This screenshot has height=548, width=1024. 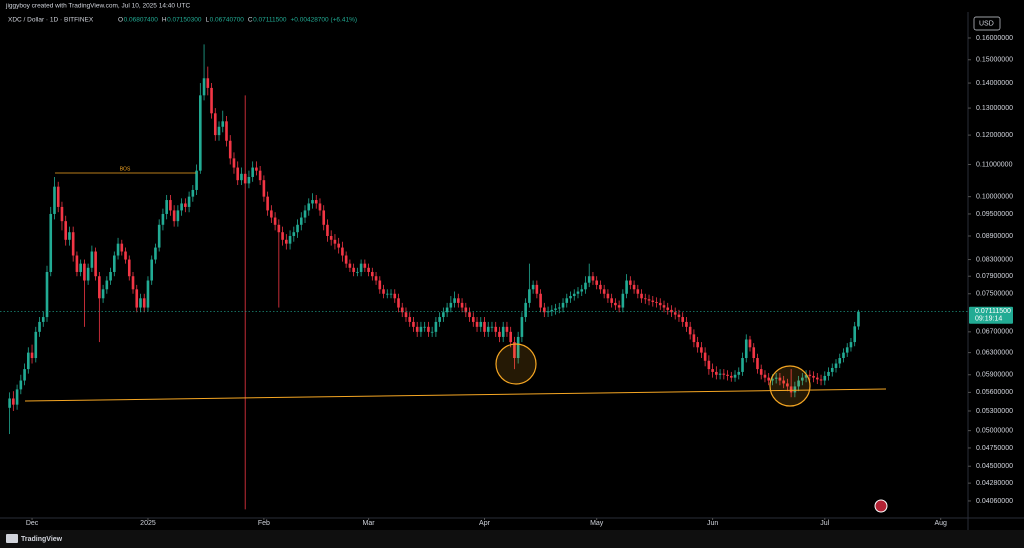 What do you see at coordinates (994, 466) in the screenshot?
I see `y-tick-label: 0.04500000` at bounding box center [994, 466].